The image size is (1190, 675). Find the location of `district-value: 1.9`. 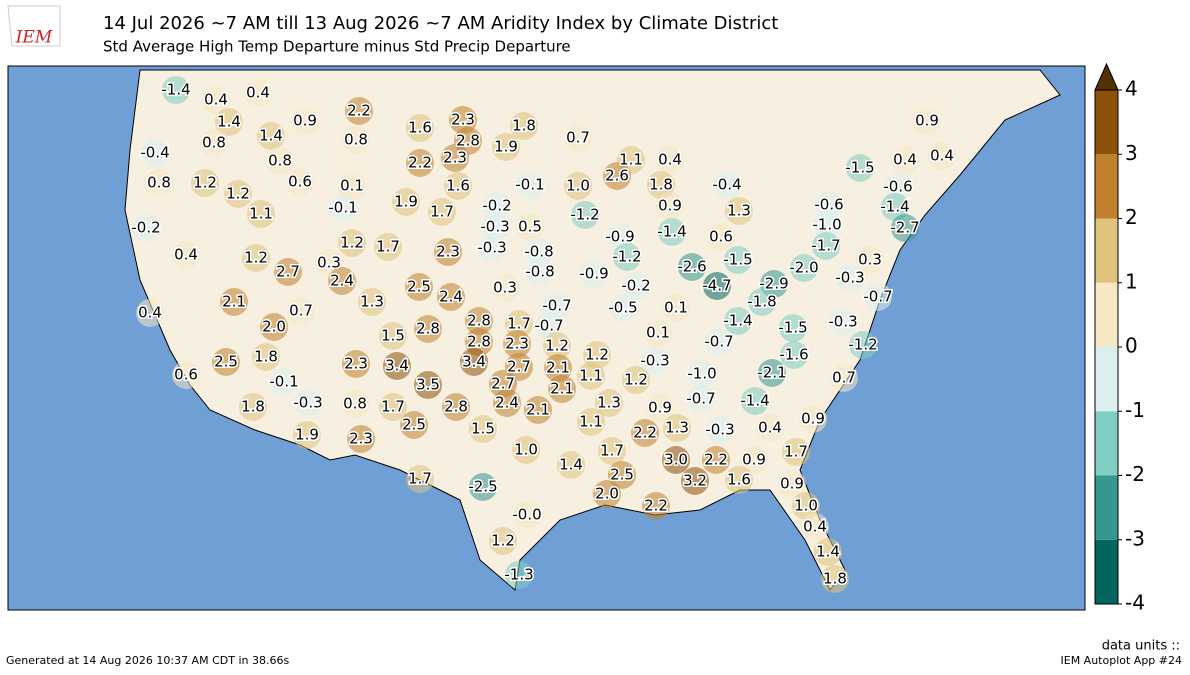

district-value: 1.9 is located at coordinates (307, 435).